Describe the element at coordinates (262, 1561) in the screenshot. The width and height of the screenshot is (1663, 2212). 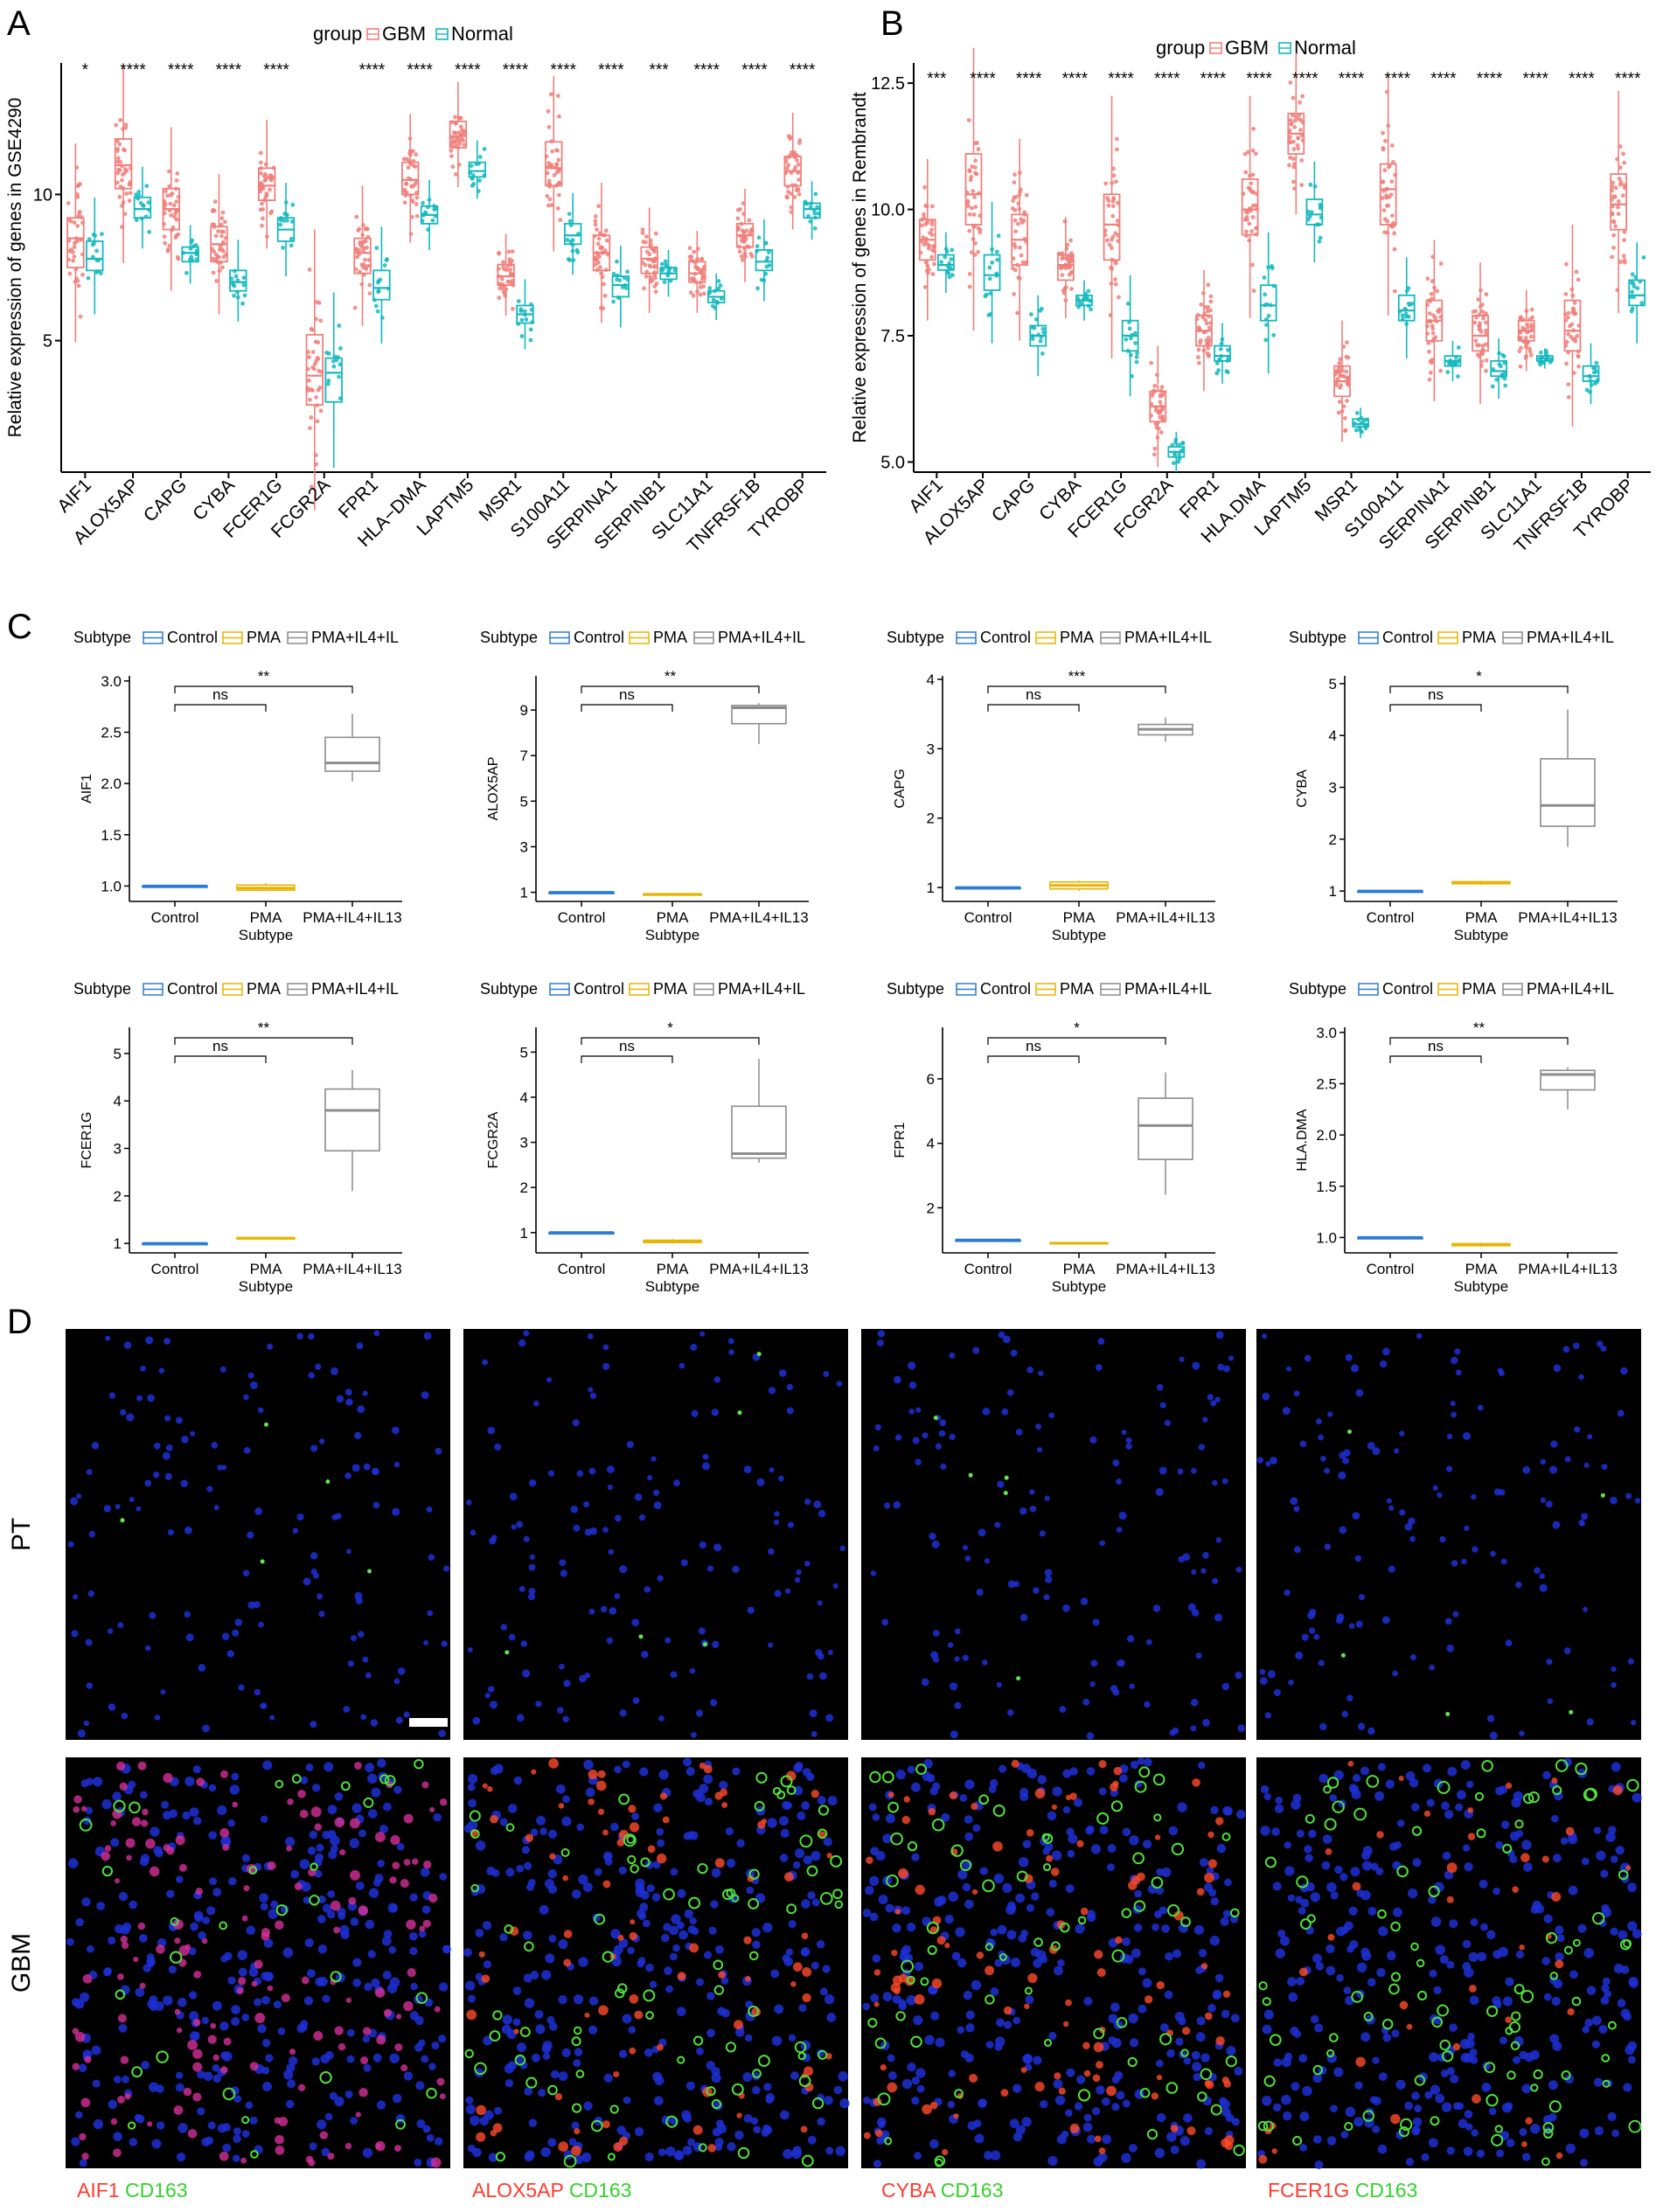
I see `positive-cell` at that location.